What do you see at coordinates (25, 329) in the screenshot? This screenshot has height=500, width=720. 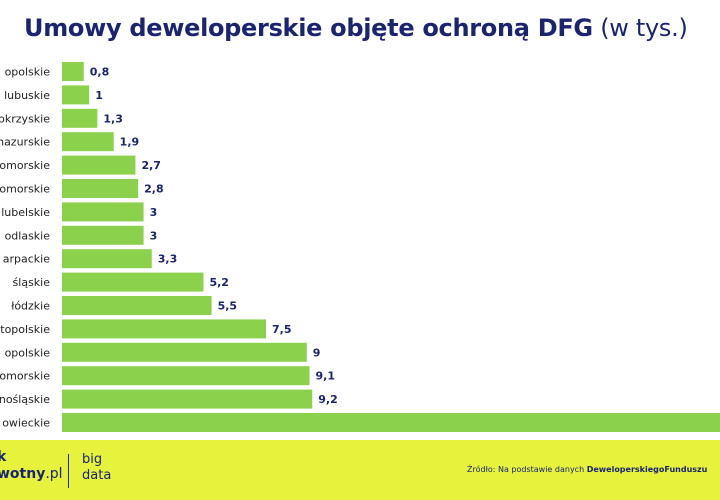 I see `category-label: topolskie` at bounding box center [25, 329].